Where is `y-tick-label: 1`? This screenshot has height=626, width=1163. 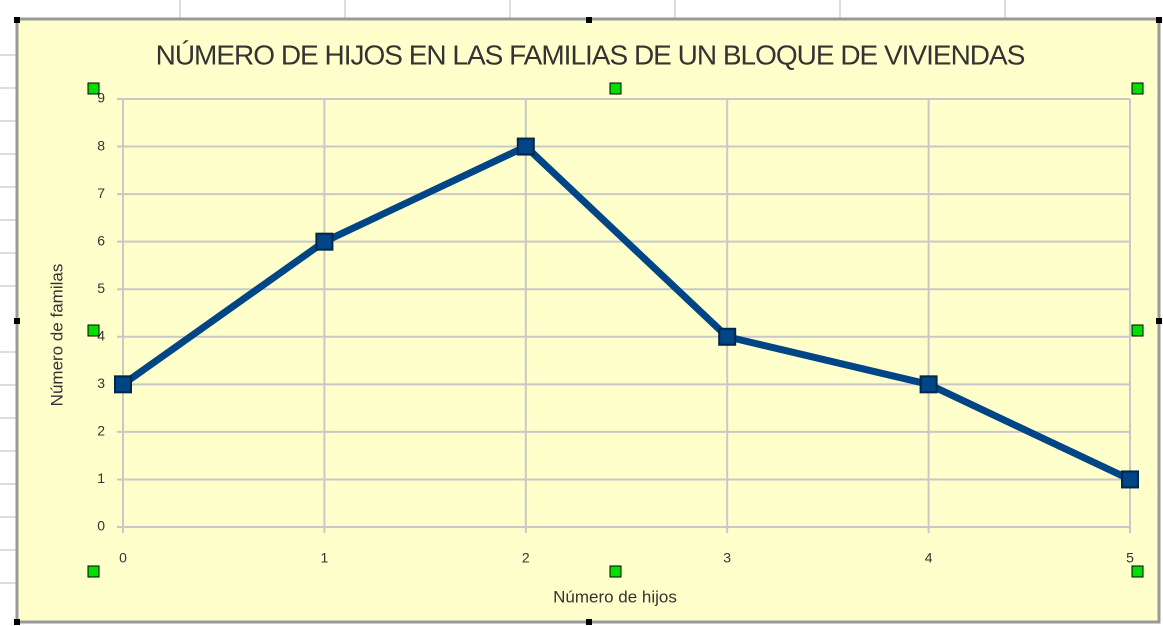
y-tick-label: 1 is located at coordinates (101, 478).